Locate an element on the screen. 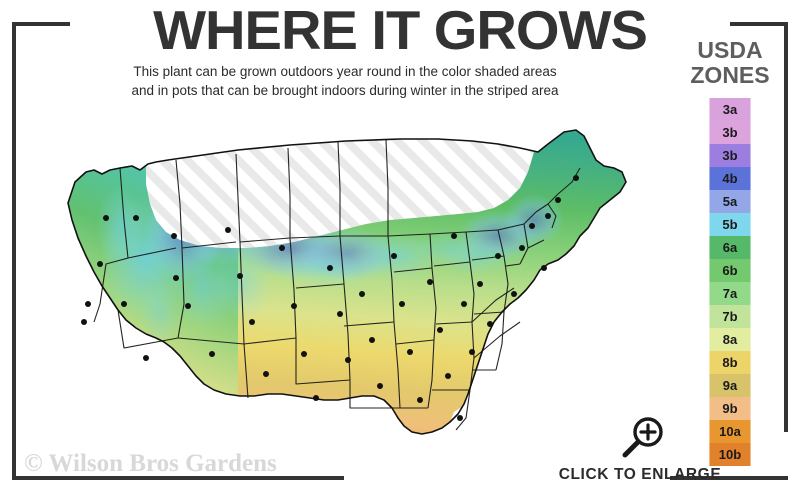 This screenshot has width=800, height=500. frame-bottom-segment is located at coordinates (178, 478).